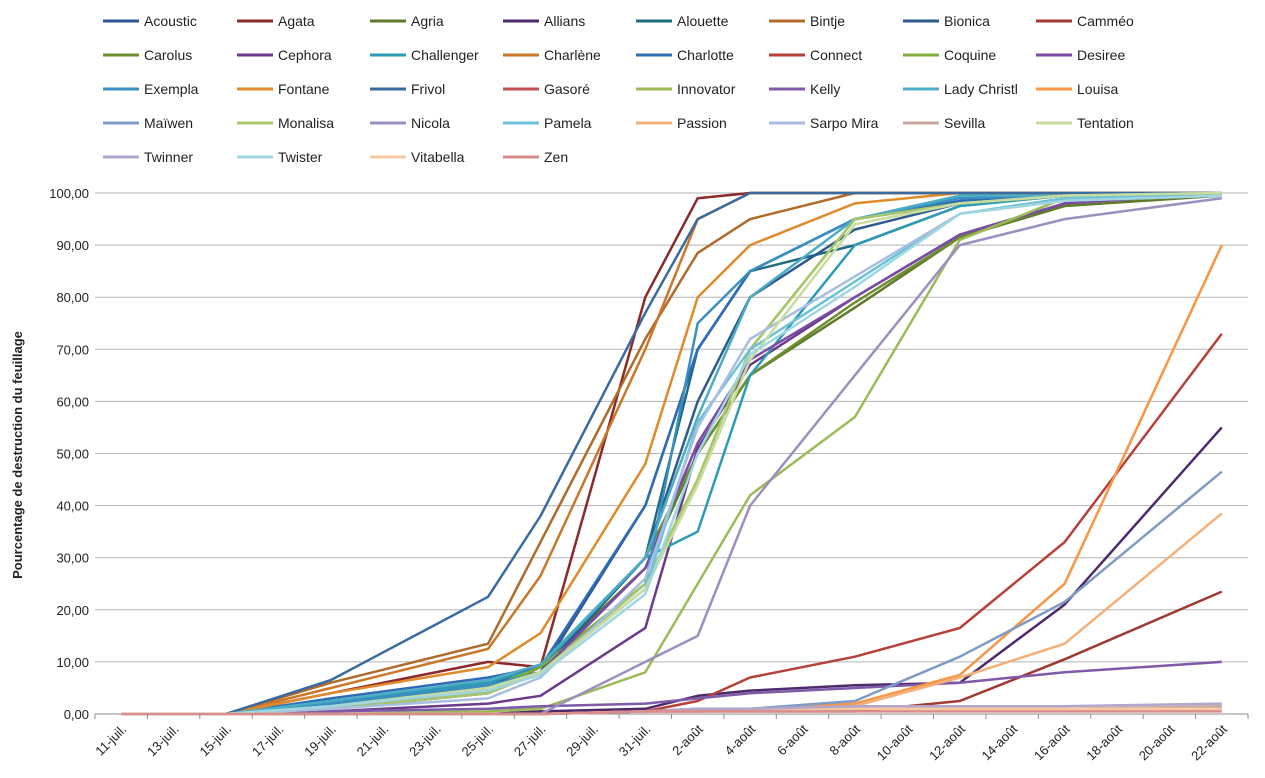  Describe the element at coordinates (804, 89) in the screenshot. I see `legend-item: Kelly` at that location.